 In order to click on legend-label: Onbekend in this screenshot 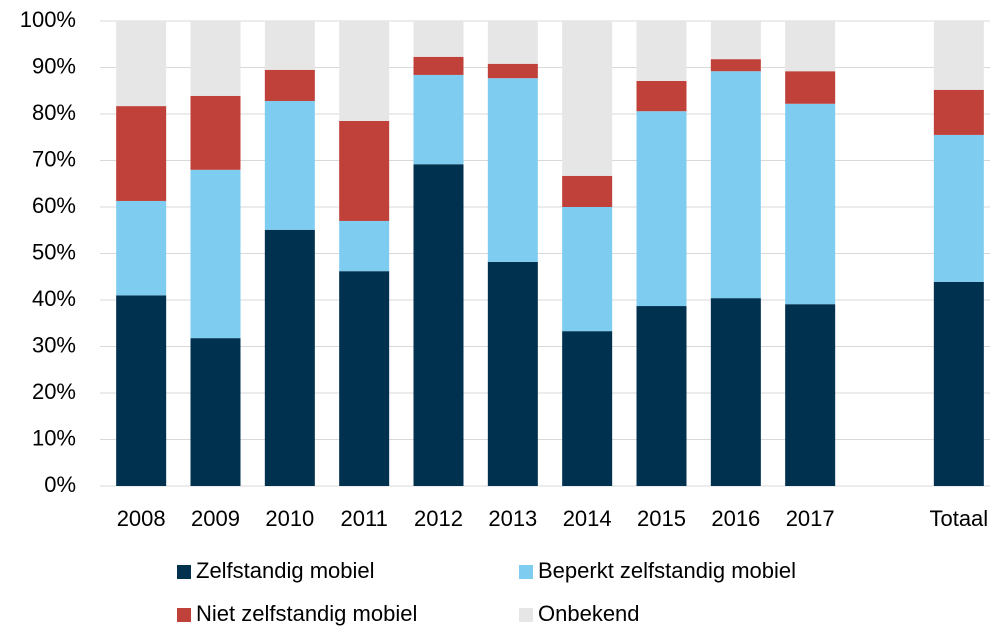, I will do `click(589, 613)`.